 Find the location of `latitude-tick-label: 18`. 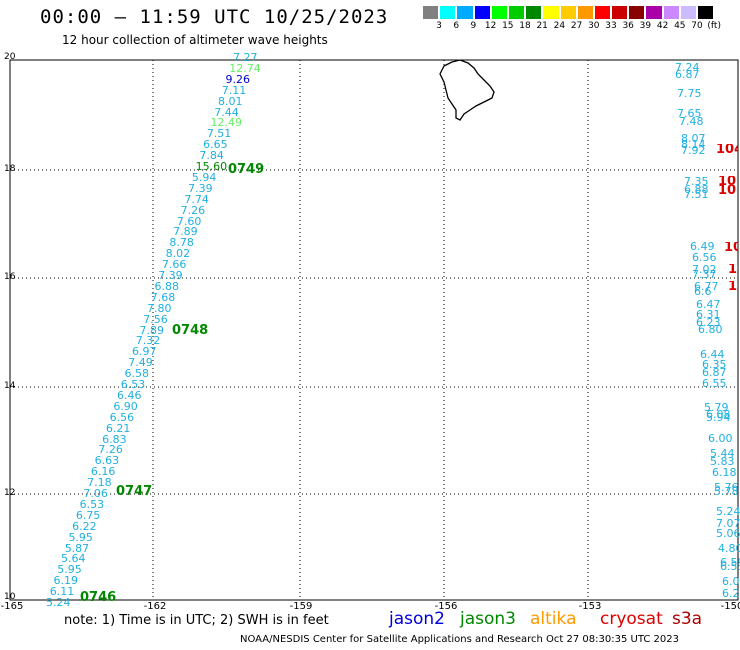

latitude-tick-label: 18 is located at coordinates (9, 169).